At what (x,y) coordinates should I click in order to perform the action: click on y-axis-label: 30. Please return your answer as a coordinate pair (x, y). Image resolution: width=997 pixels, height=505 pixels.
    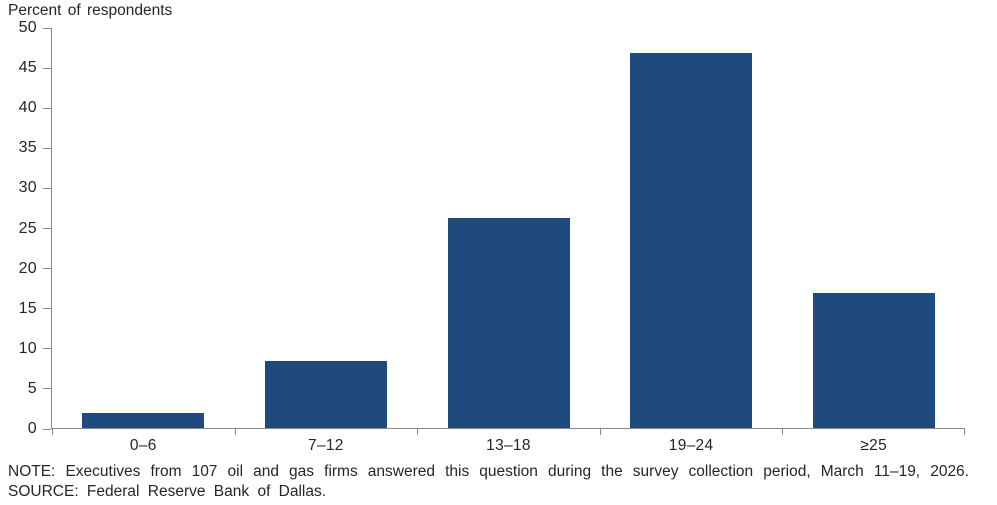
    Looking at the image, I should click on (27, 188).